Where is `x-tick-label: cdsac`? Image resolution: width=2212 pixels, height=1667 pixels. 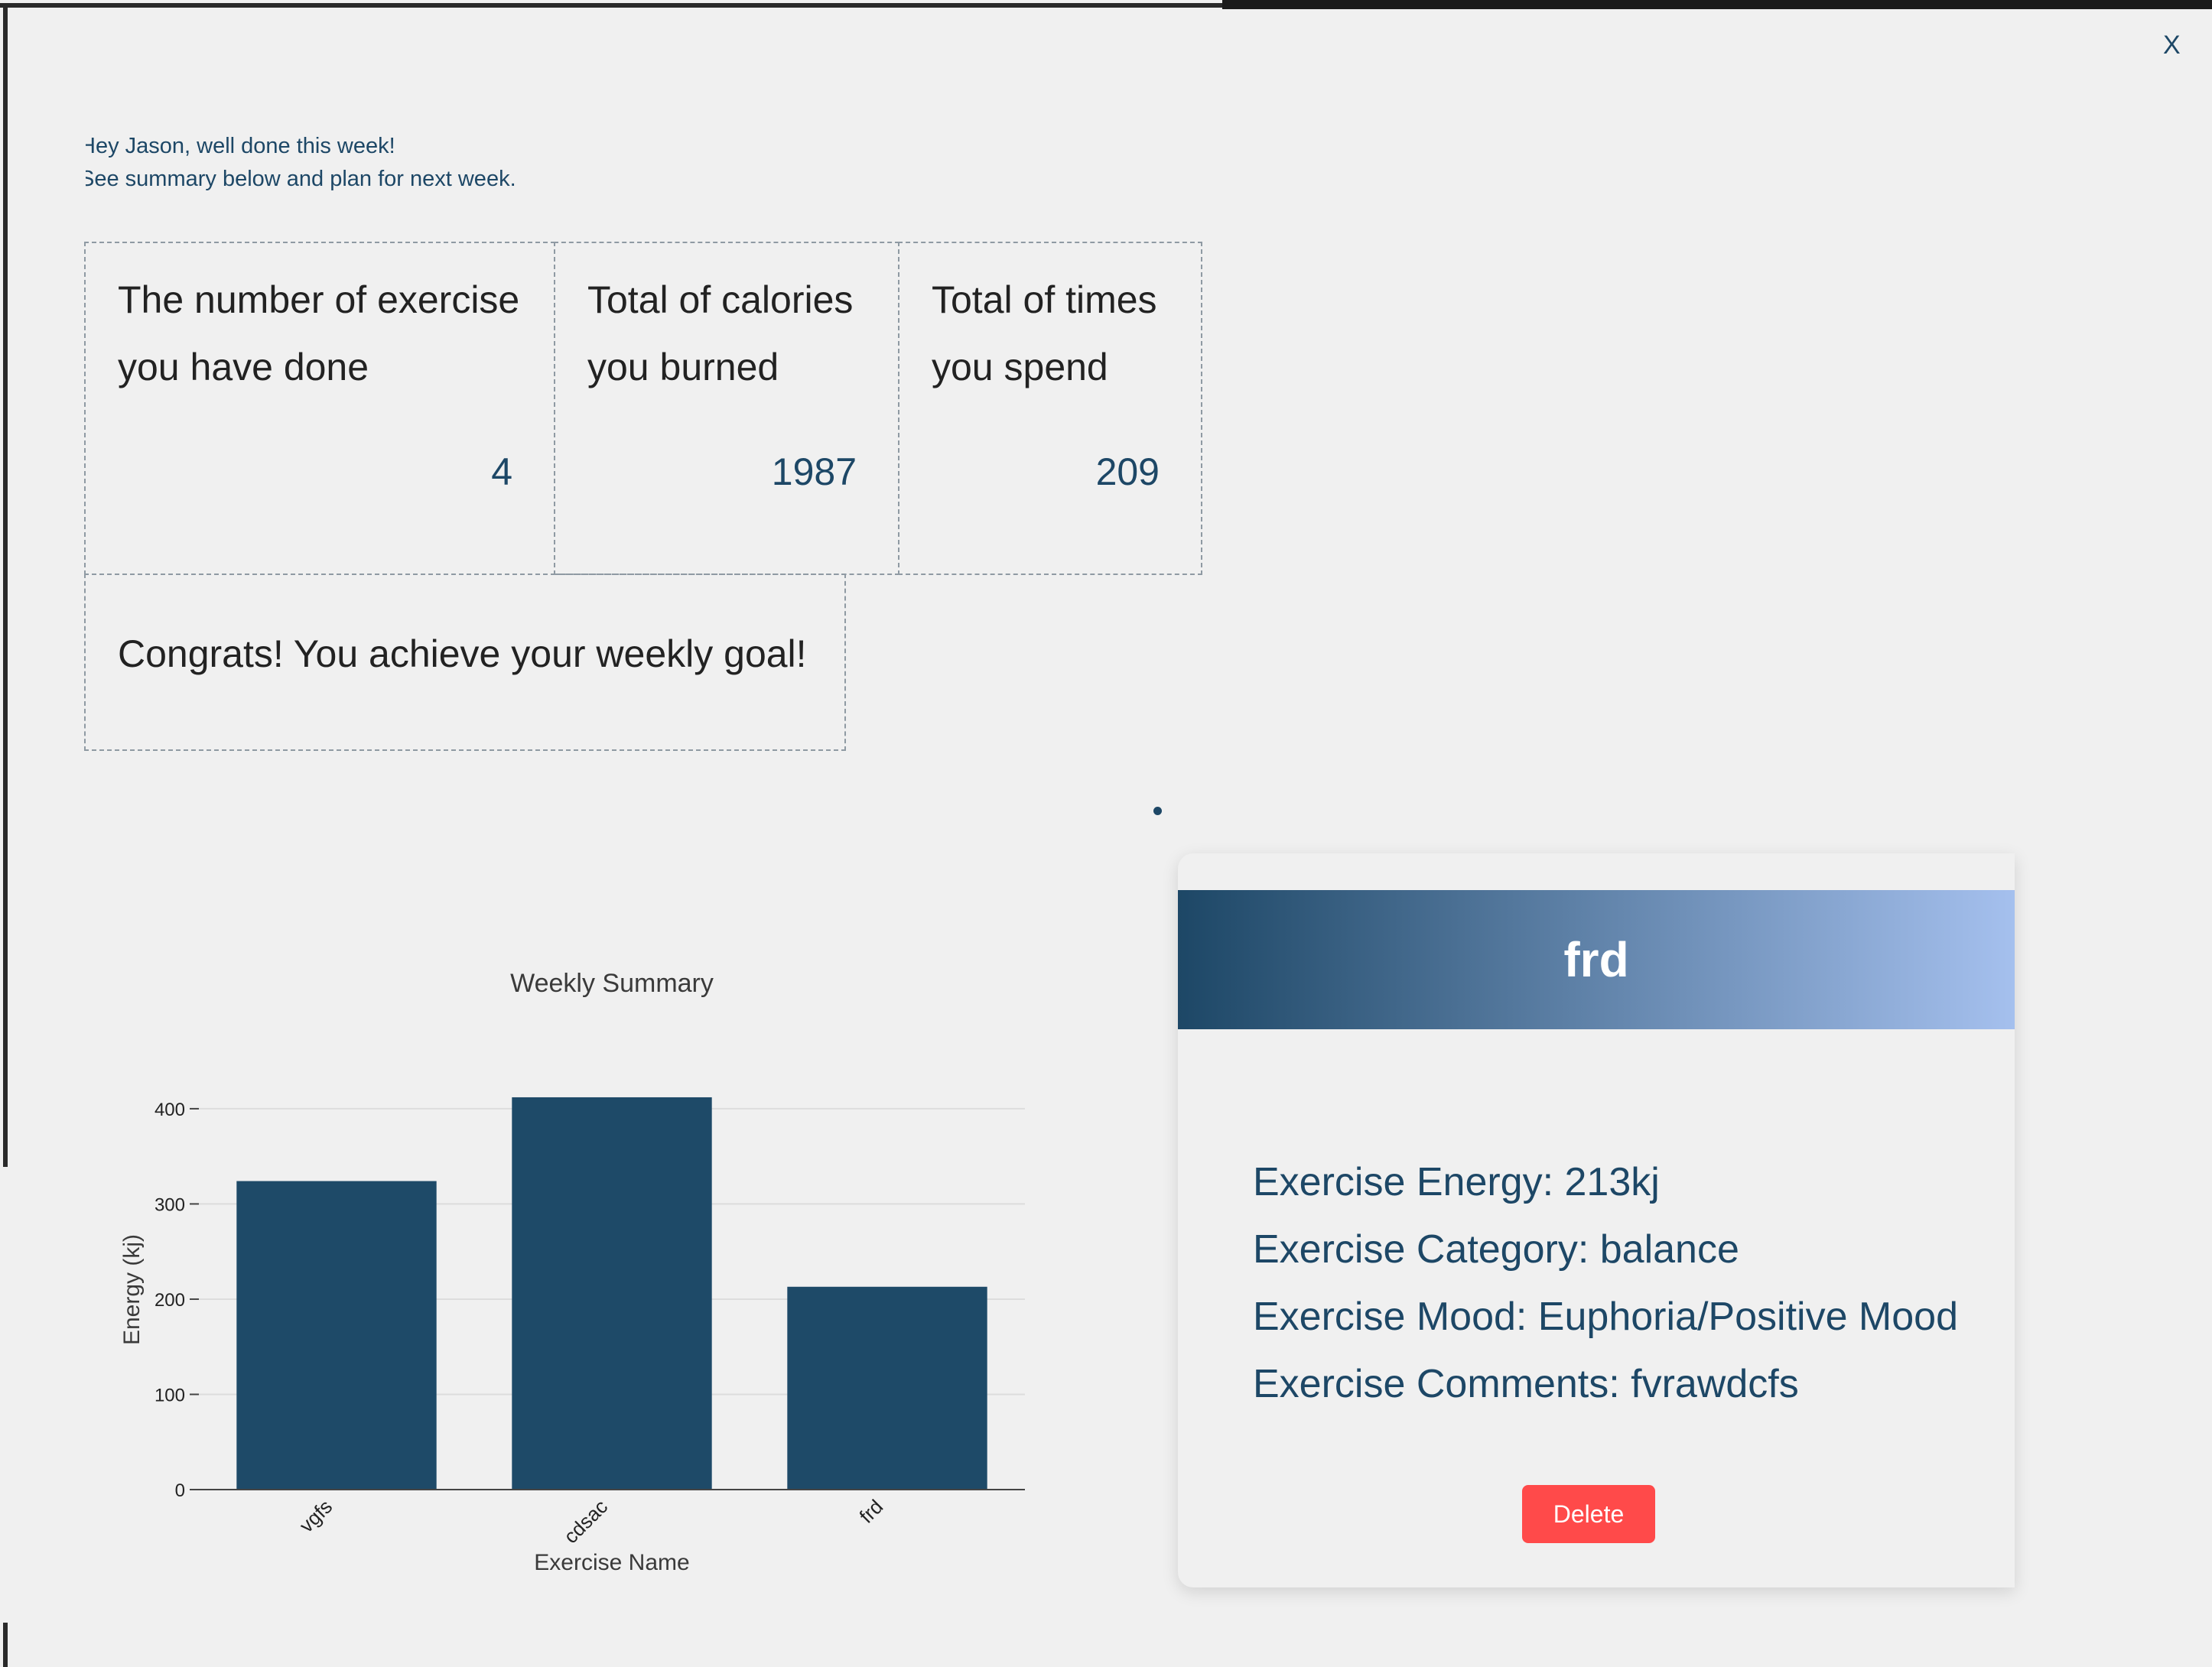 x-tick-label: cdsac is located at coordinates (585, 1521).